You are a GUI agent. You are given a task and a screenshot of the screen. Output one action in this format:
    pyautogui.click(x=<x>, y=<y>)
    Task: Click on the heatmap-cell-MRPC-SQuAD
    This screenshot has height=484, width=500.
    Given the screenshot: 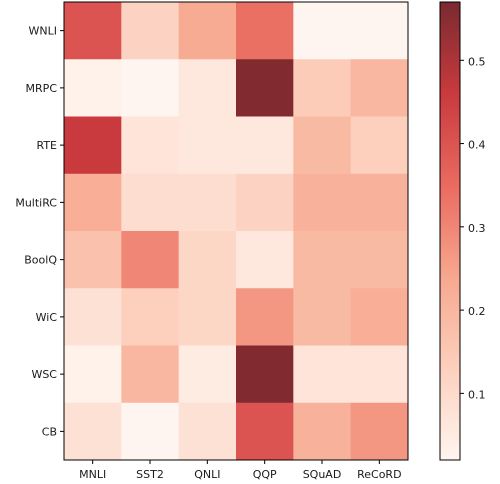 What is the action you would take?
    pyautogui.click(x=322, y=88)
    